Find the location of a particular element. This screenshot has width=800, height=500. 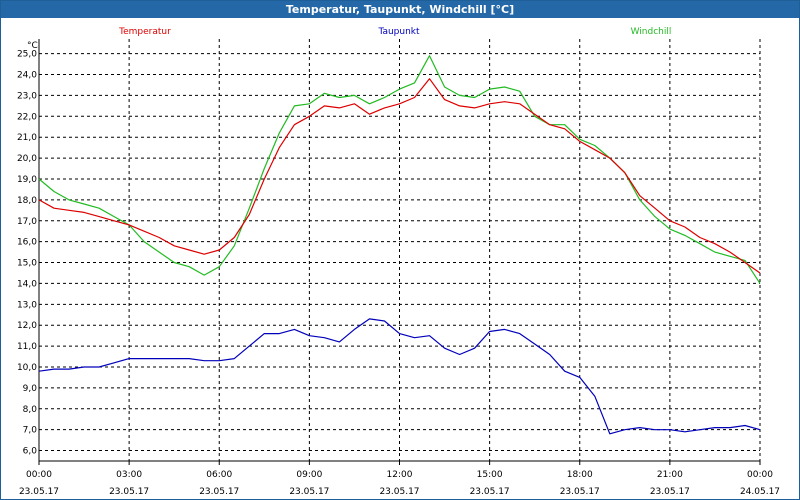

y-tick-label: 25,0 is located at coordinates (27, 55).